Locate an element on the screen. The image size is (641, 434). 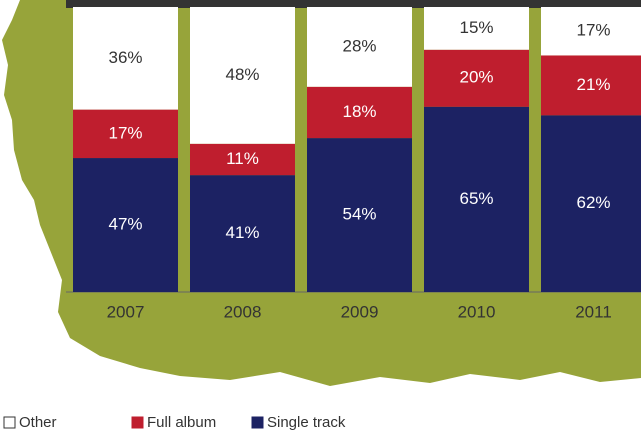
title-bar is located at coordinates (353, 4).